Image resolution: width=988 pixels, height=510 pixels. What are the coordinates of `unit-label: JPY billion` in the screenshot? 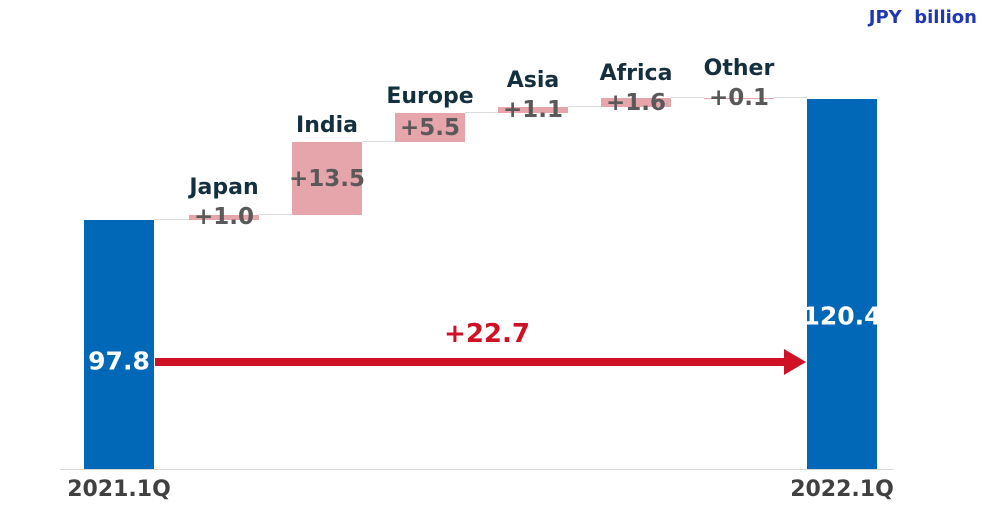 It's located at (922, 17).